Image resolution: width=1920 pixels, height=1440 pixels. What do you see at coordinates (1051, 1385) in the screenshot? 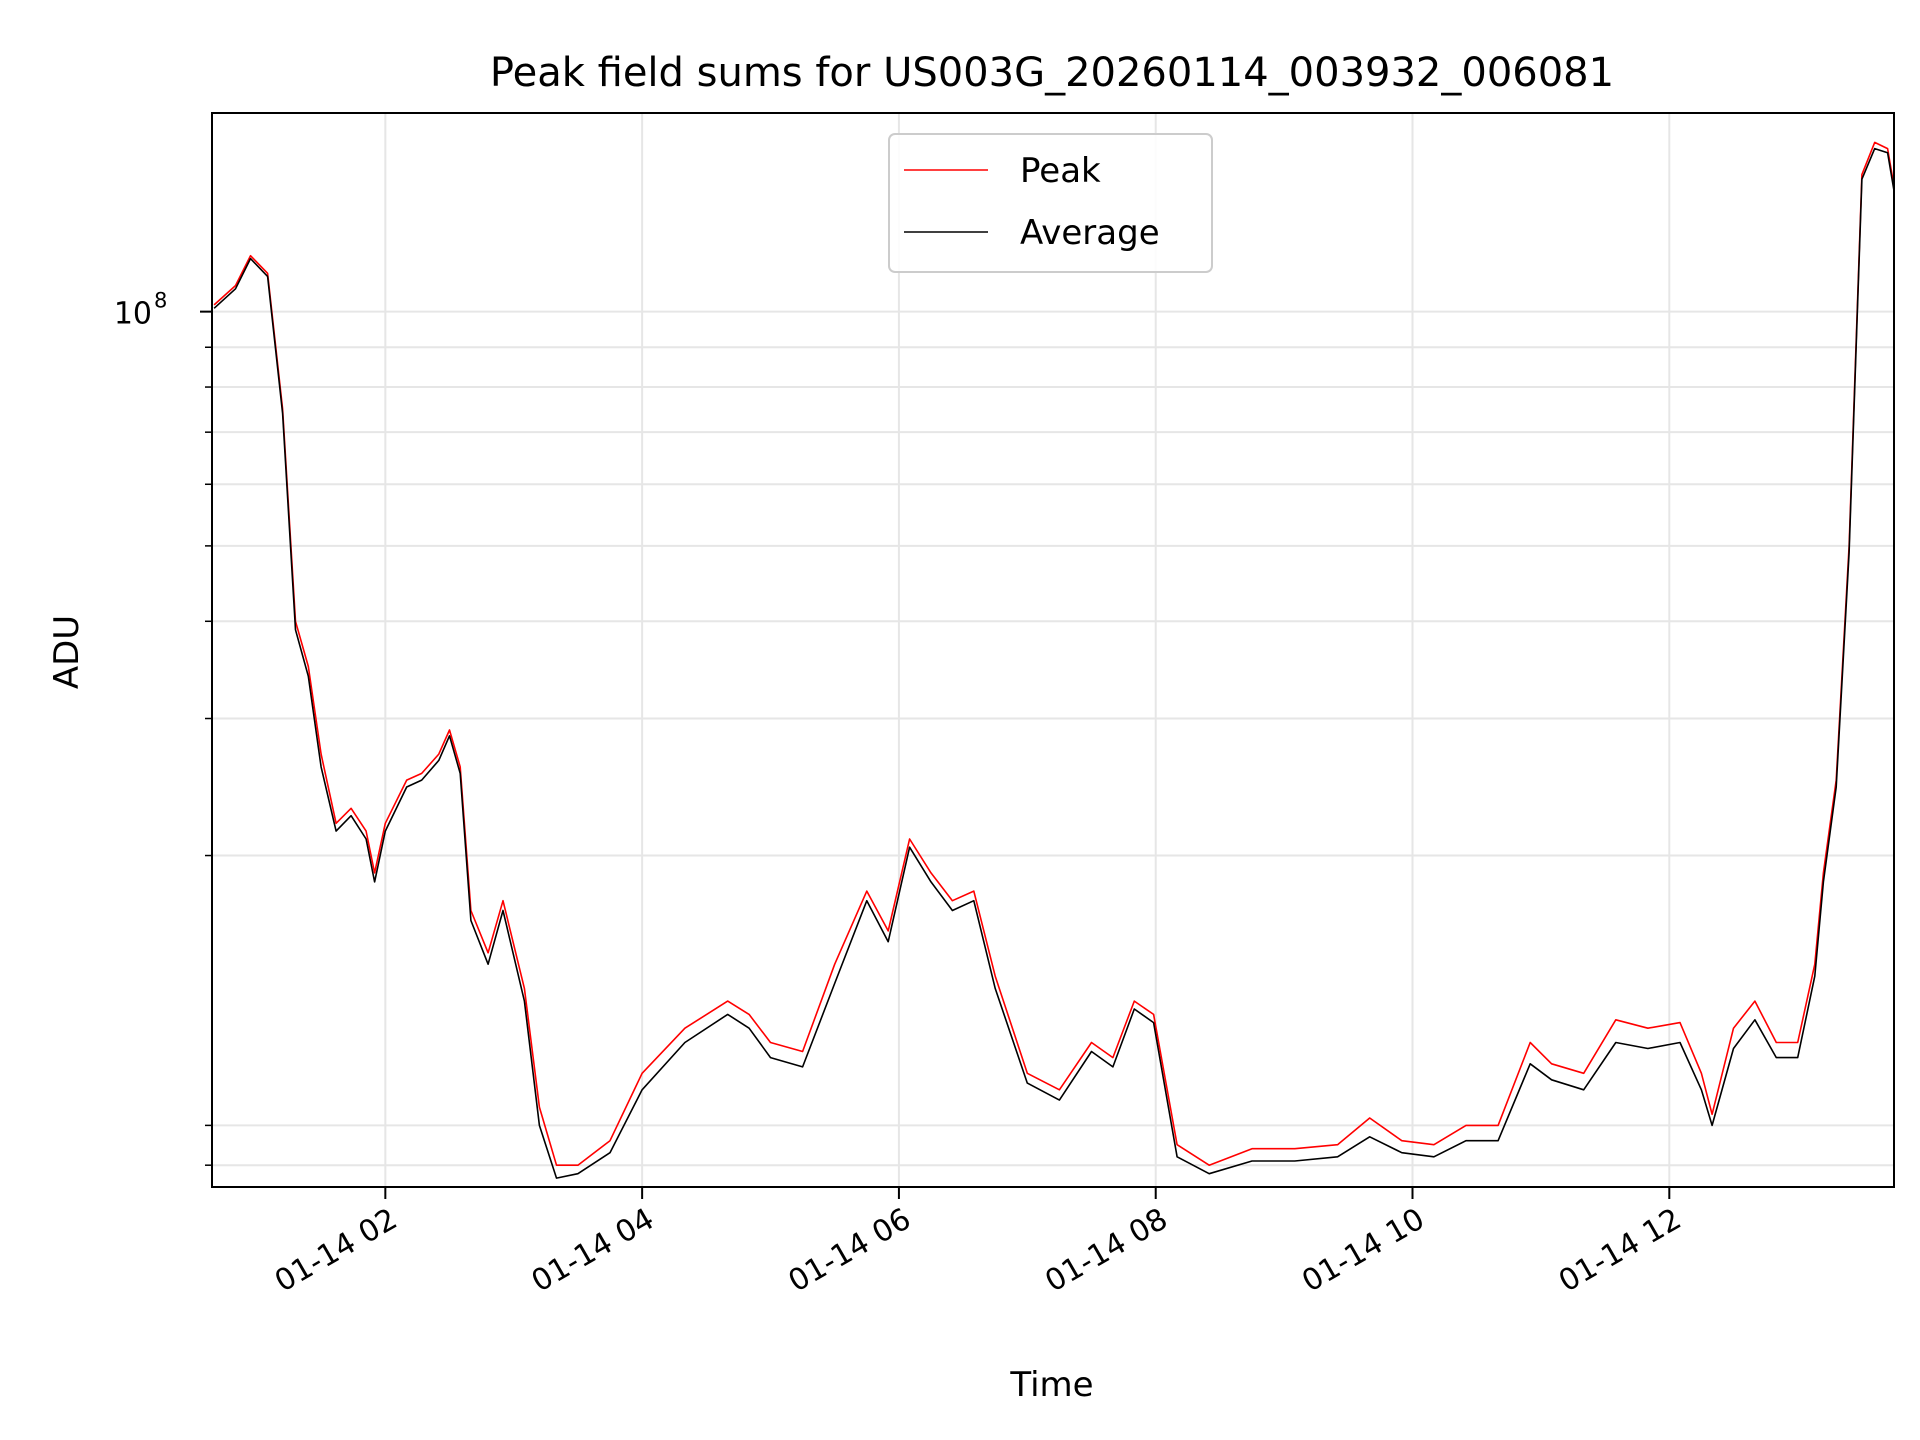
I see `x-axis-label: Time` at bounding box center [1051, 1385].